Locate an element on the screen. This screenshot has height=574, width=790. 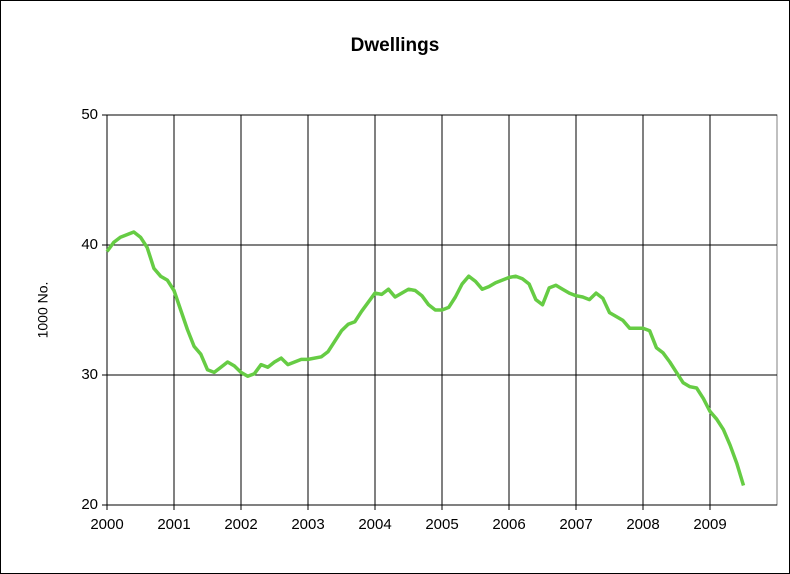
y-tick-label: 30 is located at coordinates (89, 374).